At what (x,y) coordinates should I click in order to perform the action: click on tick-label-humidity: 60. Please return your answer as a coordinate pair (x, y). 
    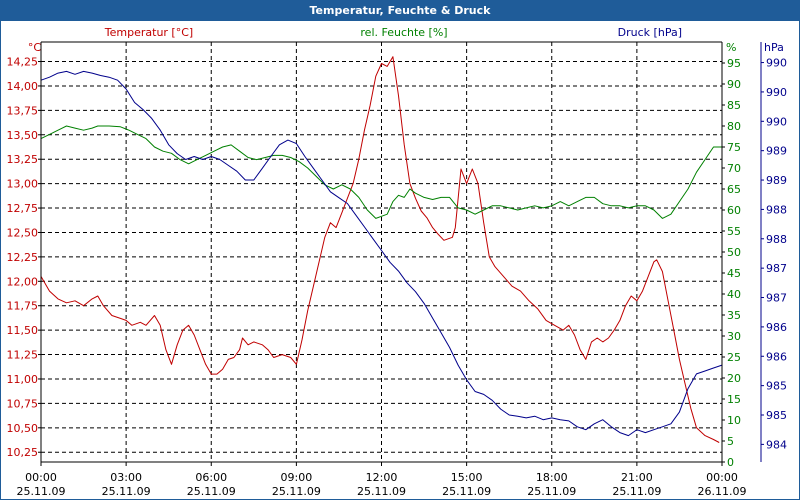
    Looking at the image, I should click on (734, 210).